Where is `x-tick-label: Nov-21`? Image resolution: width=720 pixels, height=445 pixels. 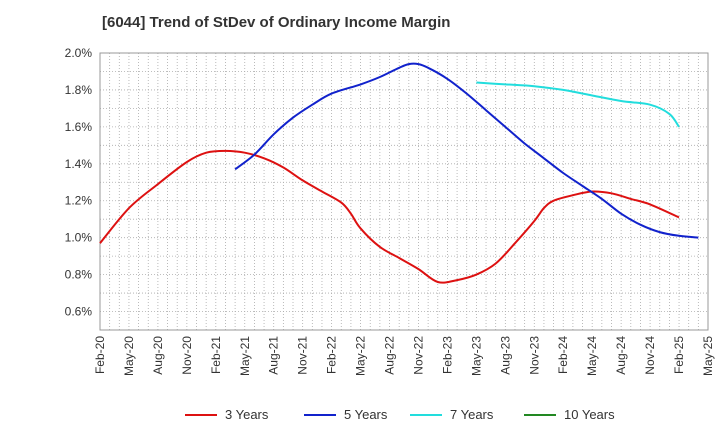 x-tick-label: Nov-21 is located at coordinates (303, 355).